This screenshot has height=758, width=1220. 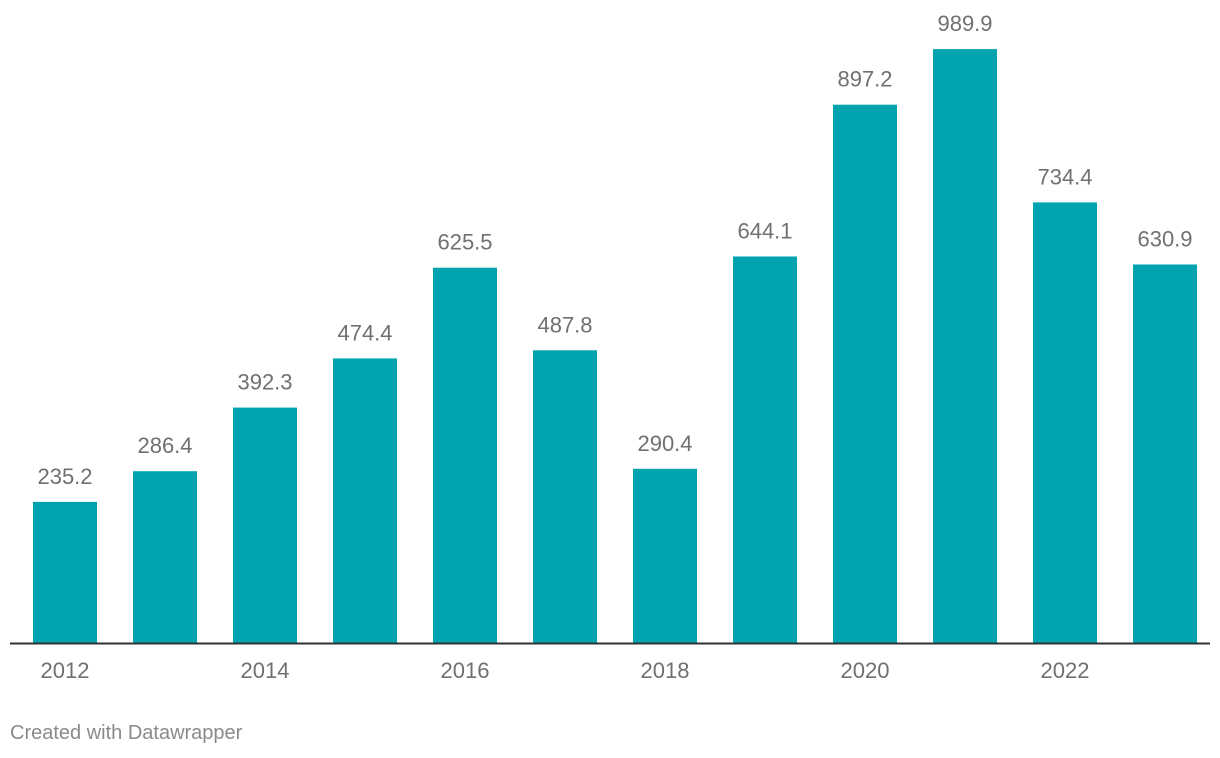 I want to click on x-tick-label-2012: 2012, so click(x=65, y=670).